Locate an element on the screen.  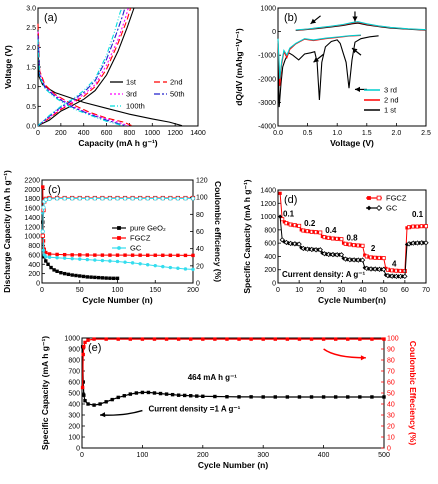
y-tick-label: -1000 is located at coordinates (267, 56).